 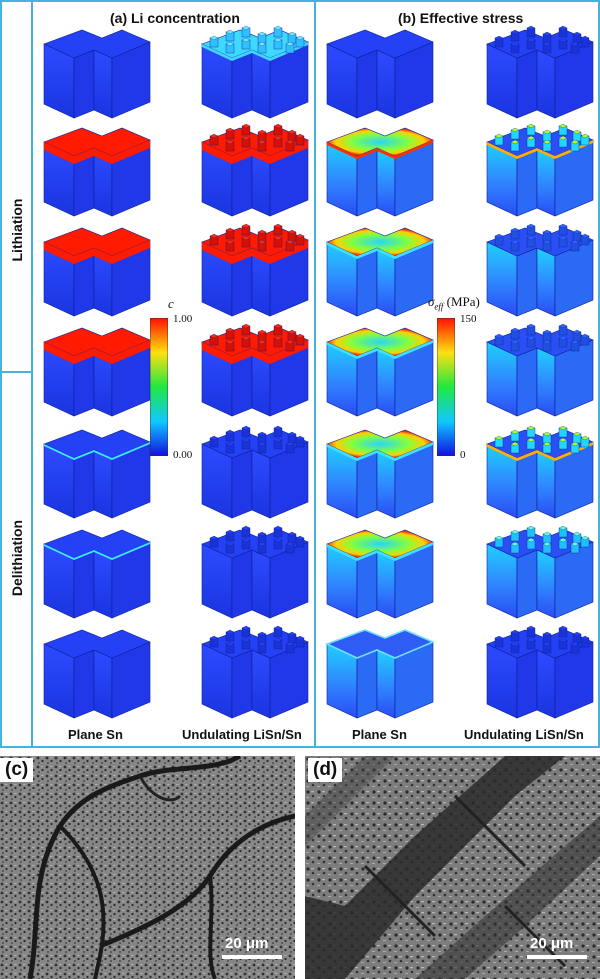 What do you see at coordinates (171, 303) in the screenshot?
I see `colorbar-c-label: c` at bounding box center [171, 303].